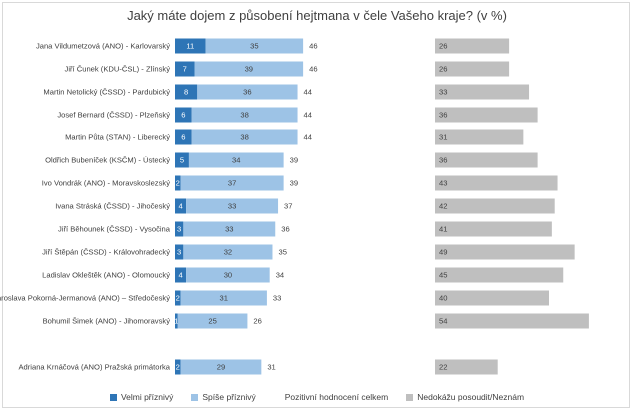 The image size is (634, 412). I want to click on data-label-celkem: 31, so click(271, 367).